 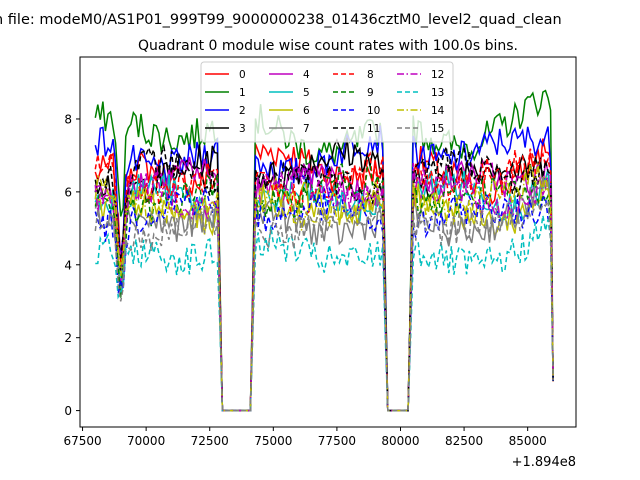 I want to click on x-axis: 67500 70000 72500 75000 77500 80000 82500 85000, so click(x=305, y=437).